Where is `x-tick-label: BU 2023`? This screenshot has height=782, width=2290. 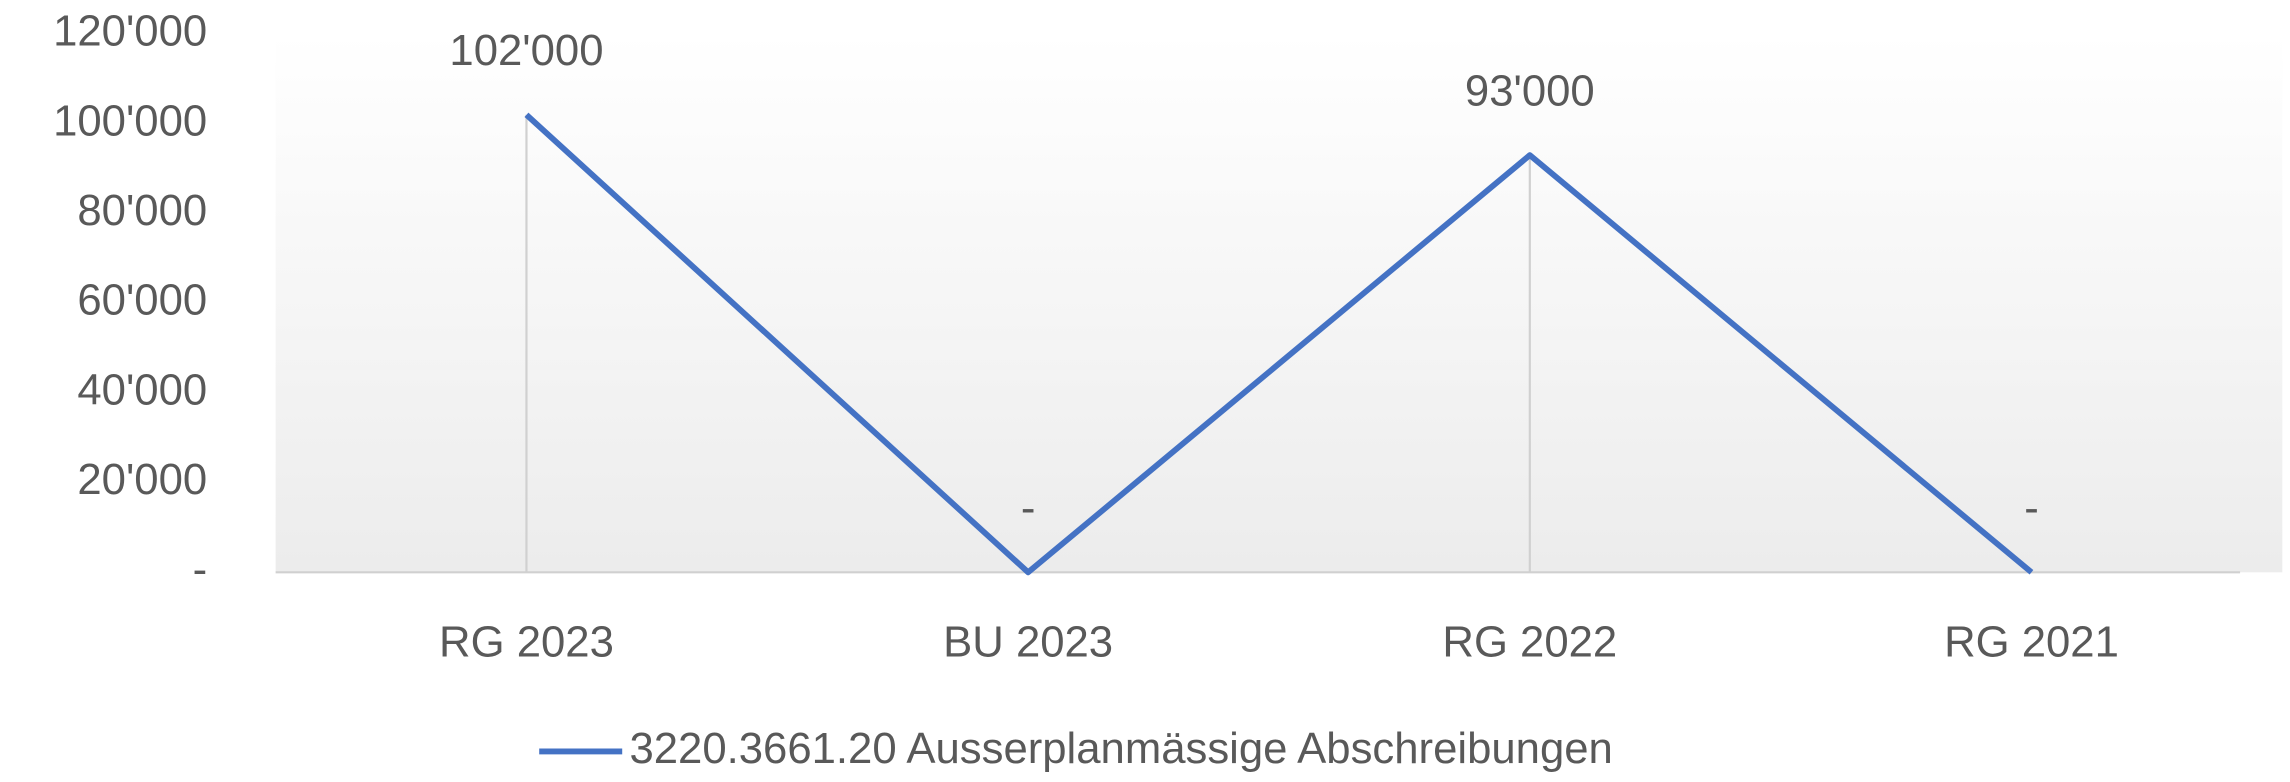
x-tick-label: BU 2023 is located at coordinates (1028, 642).